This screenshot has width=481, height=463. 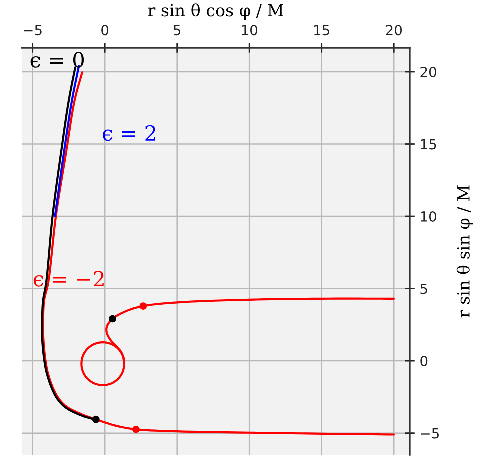 I want to click on x-tick-label: 5, so click(x=177, y=30).